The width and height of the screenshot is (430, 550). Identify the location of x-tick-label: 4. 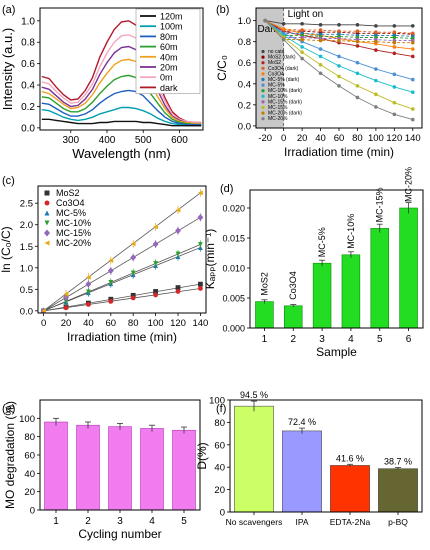
(152, 521).